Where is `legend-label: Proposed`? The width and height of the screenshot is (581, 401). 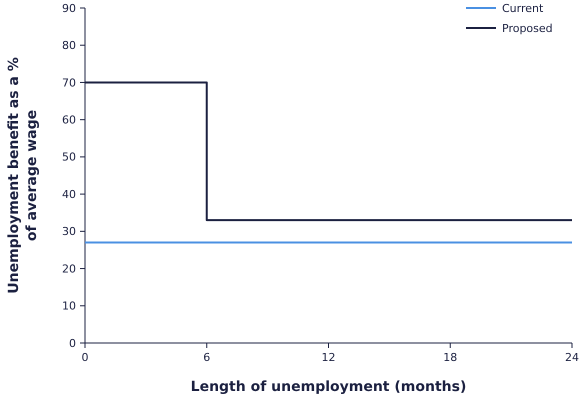
legend-label: Proposed is located at coordinates (527, 28).